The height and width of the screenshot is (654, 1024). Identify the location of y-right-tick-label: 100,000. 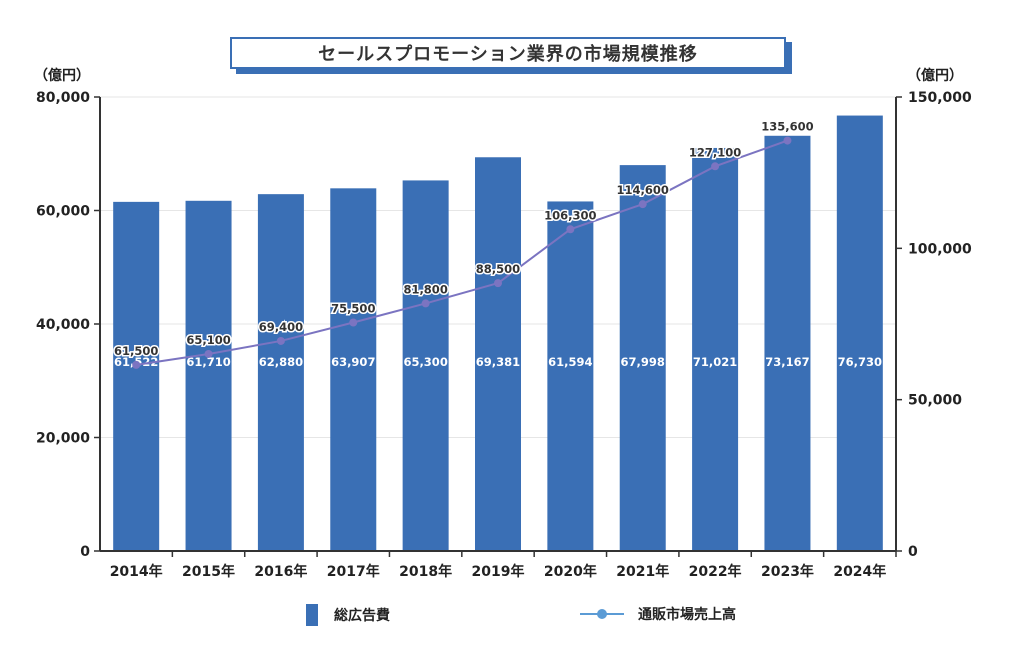
(940, 249).